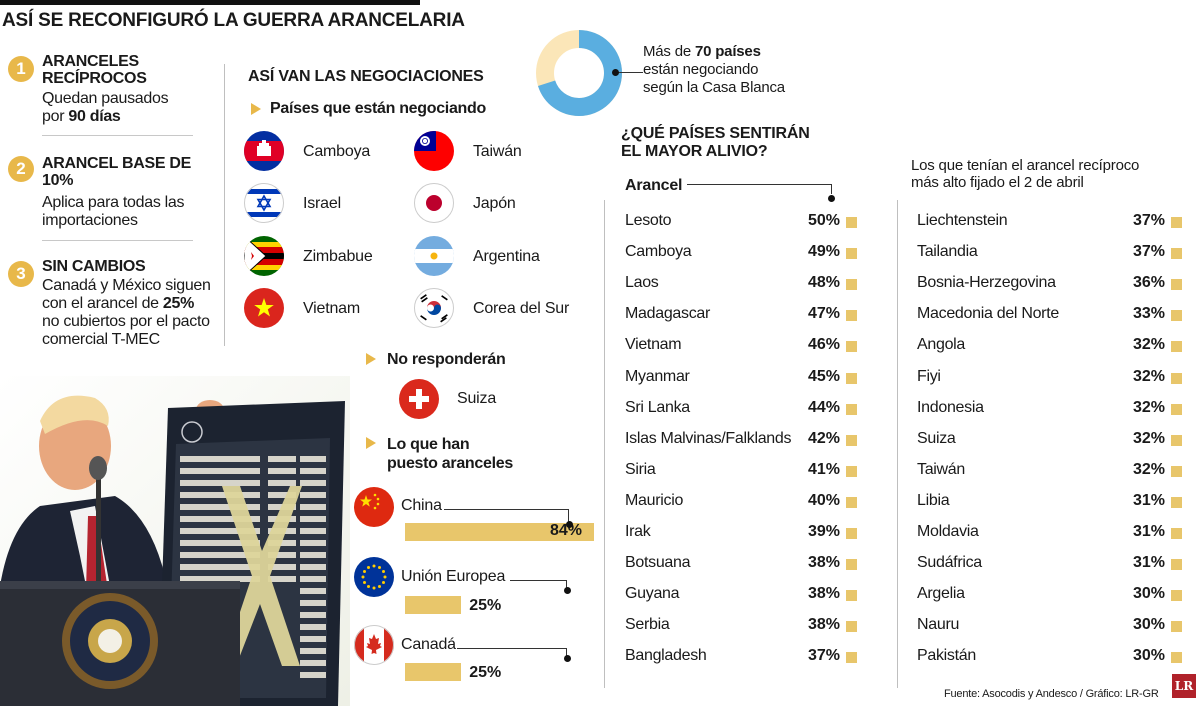  I want to click on table-row-name: Pakistán, so click(946, 656).